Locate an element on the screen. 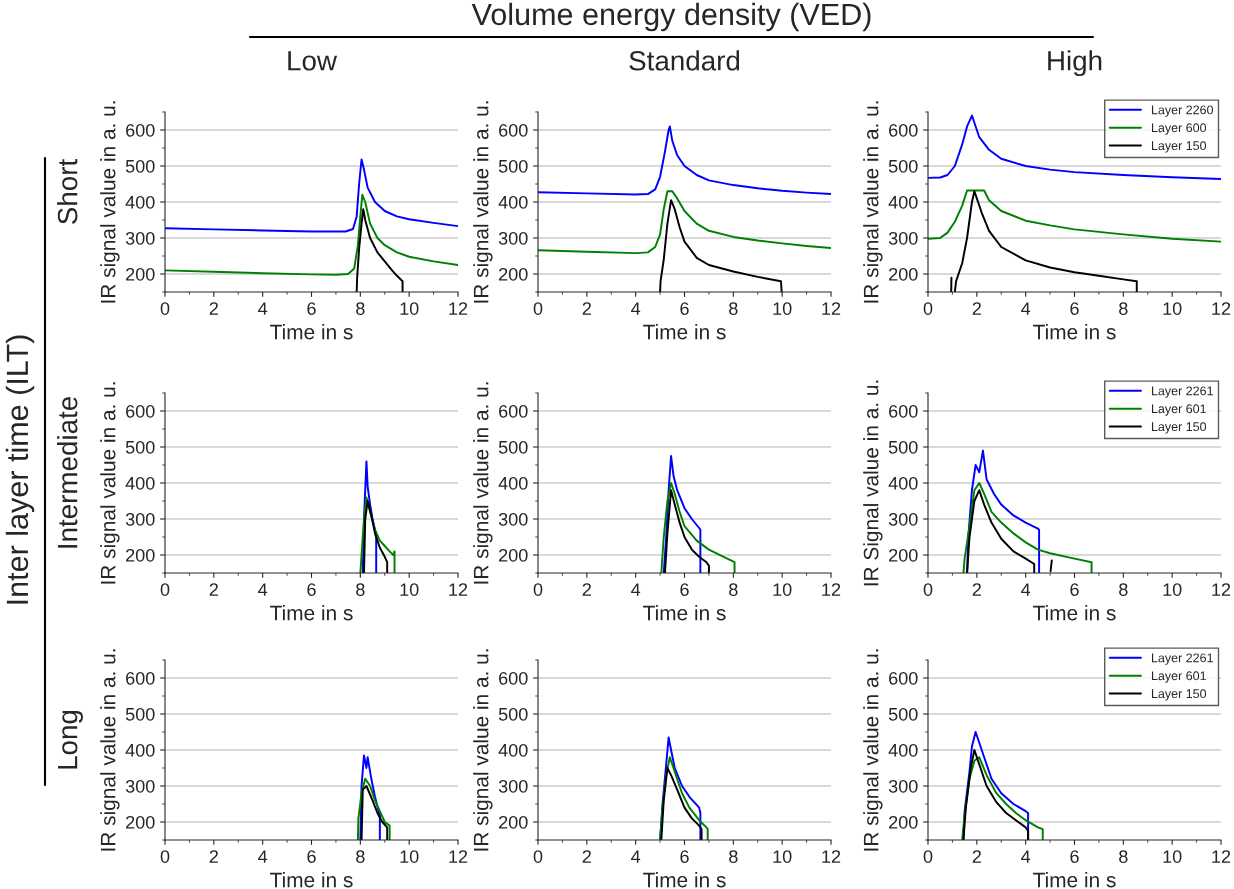 The height and width of the screenshot is (889, 1234). y-axis-title: IR Signal value in a. u. is located at coordinates (873, 483).